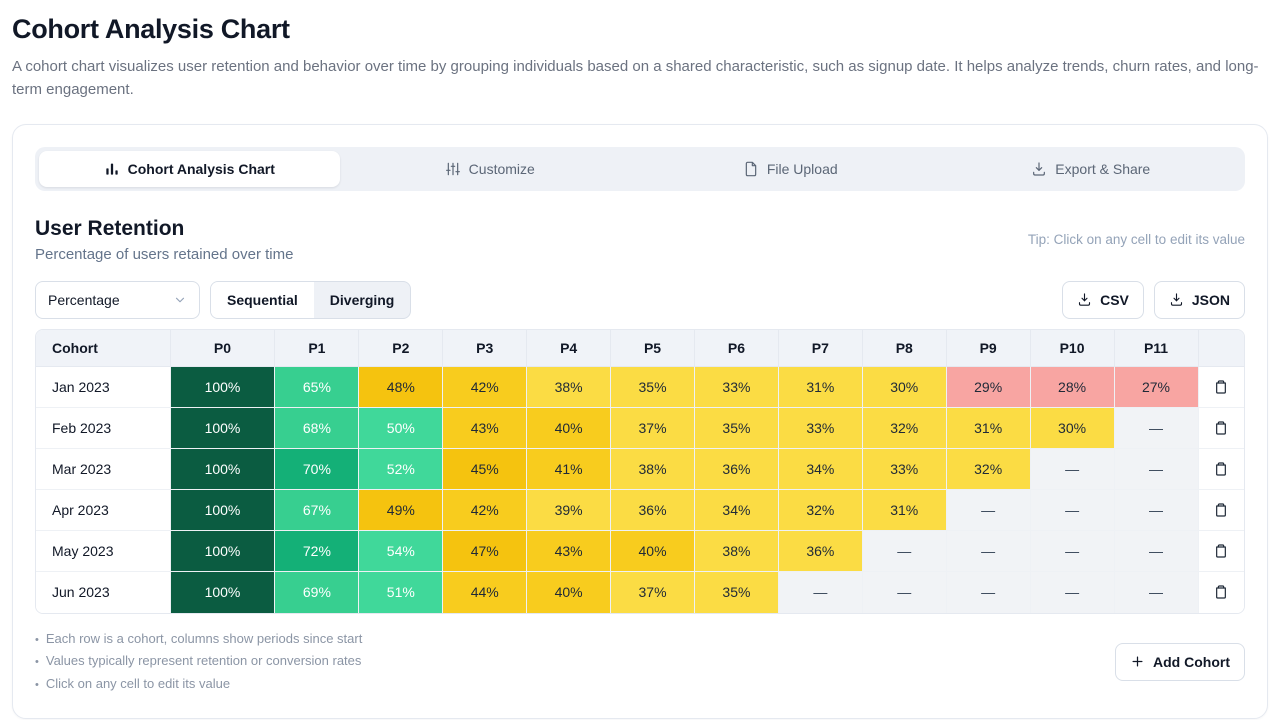 This screenshot has height=720, width=1280. I want to click on export-json-label: JSON, so click(1210, 299).